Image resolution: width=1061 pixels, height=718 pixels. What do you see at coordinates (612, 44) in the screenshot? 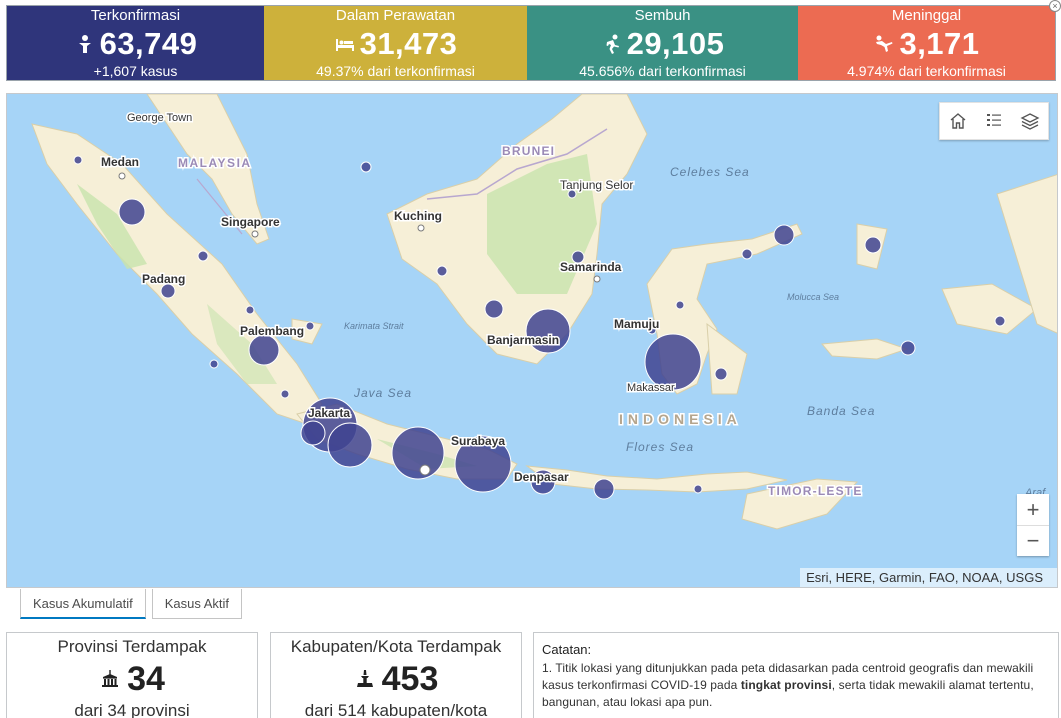
I see `running-person-icon` at bounding box center [612, 44].